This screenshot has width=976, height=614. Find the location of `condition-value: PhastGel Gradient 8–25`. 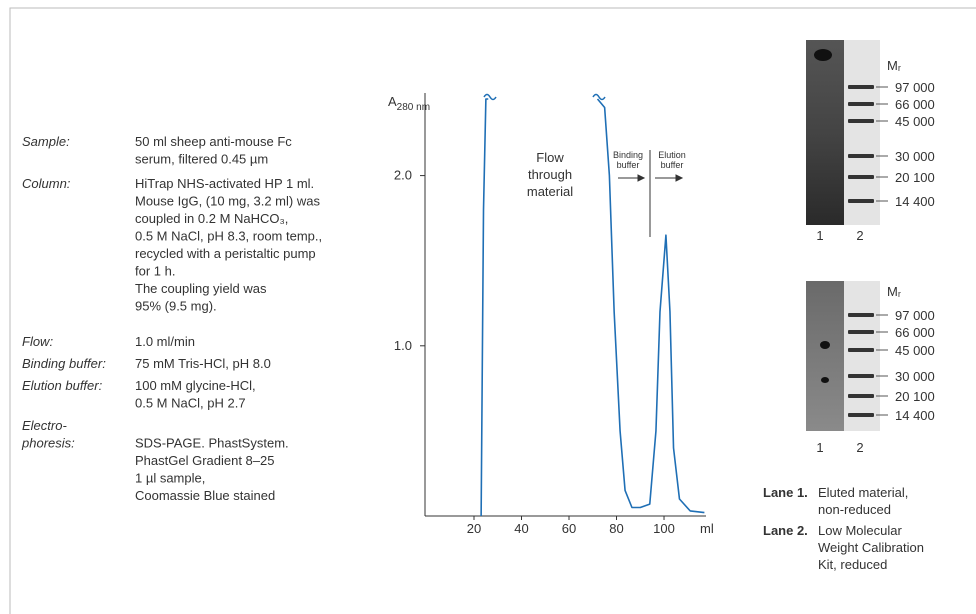

condition-value: PhastGel Gradient 8–25 is located at coordinates (204, 460).